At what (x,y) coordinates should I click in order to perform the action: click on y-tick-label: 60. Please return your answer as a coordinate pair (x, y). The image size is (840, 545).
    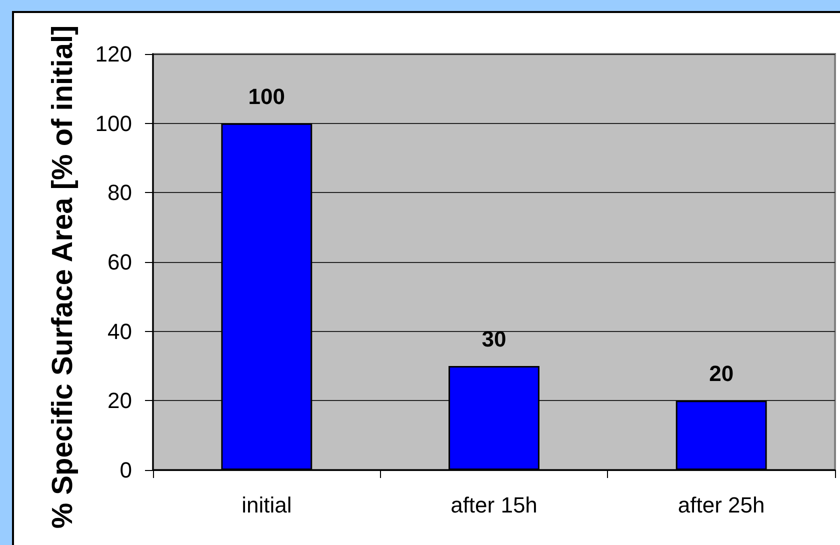
    Looking at the image, I should click on (120, 262).